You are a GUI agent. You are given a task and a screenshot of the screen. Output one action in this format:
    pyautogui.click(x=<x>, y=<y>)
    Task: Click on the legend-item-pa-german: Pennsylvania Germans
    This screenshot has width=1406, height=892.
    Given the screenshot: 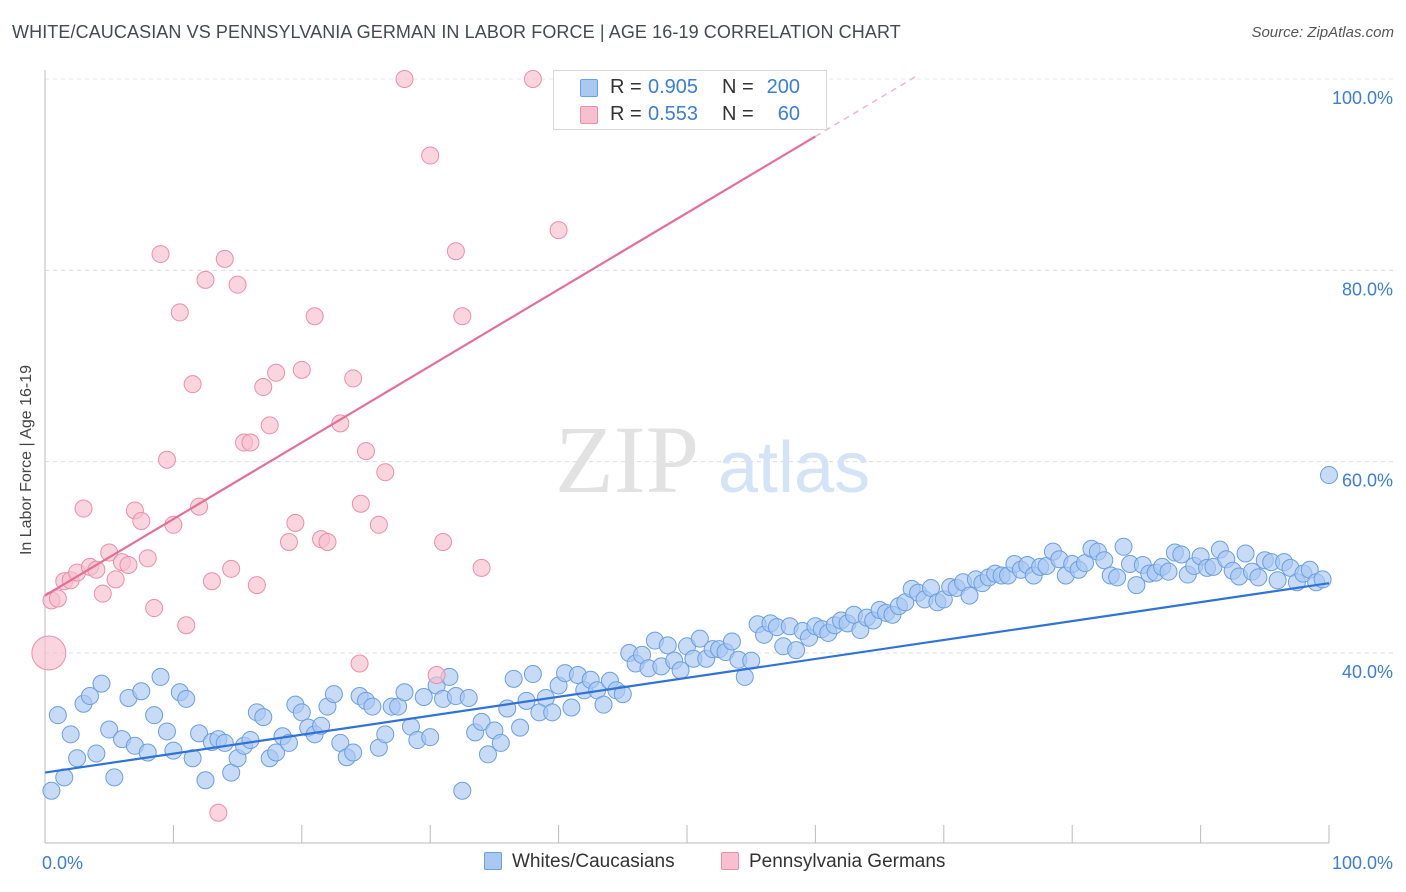 What is the action you would take?
    pyautogui.click(x=833, y=862)
    